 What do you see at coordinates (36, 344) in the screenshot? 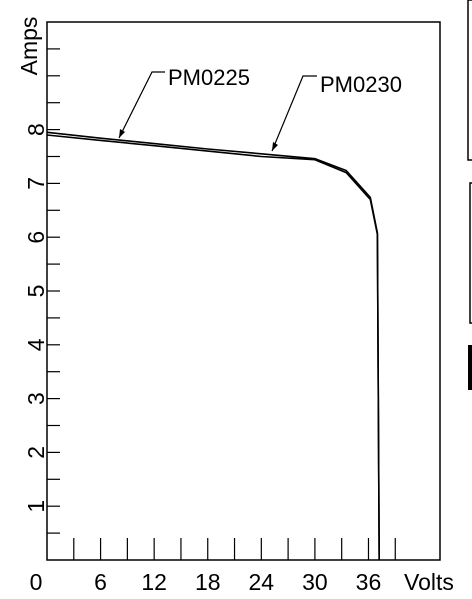
I see `y-tick-label: 4` at bounding box center [36, 344].